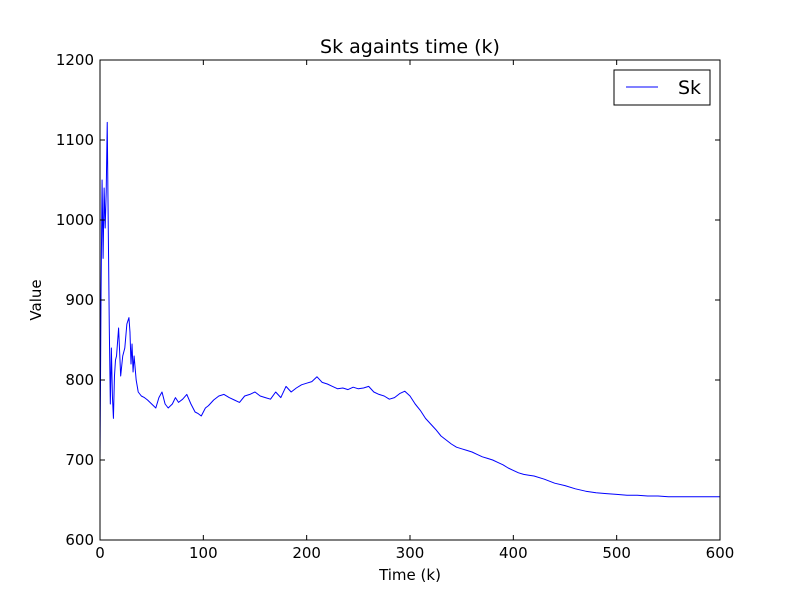 This screenshot has height=600, width=800. I want to click on x-tick-label: 600, so click(720, 553).